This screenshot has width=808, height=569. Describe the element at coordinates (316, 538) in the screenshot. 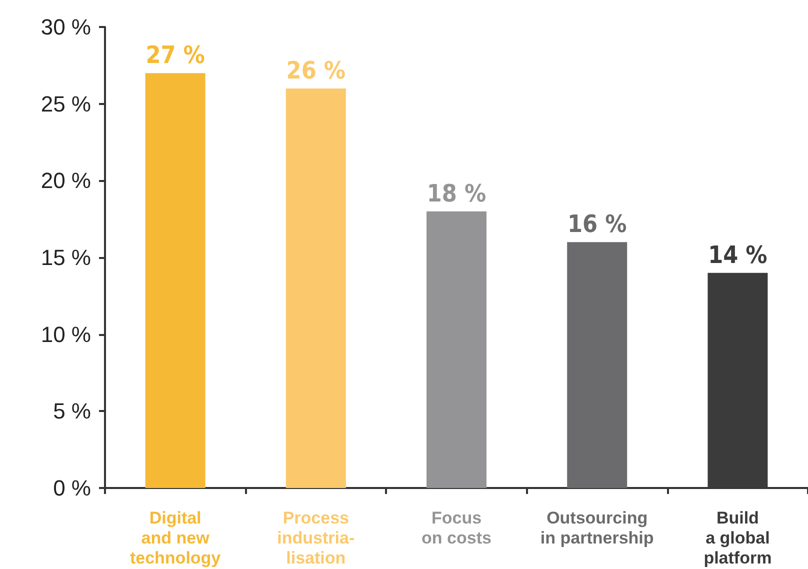

I see `x-tick-label: Process industria- lisation` at that location.